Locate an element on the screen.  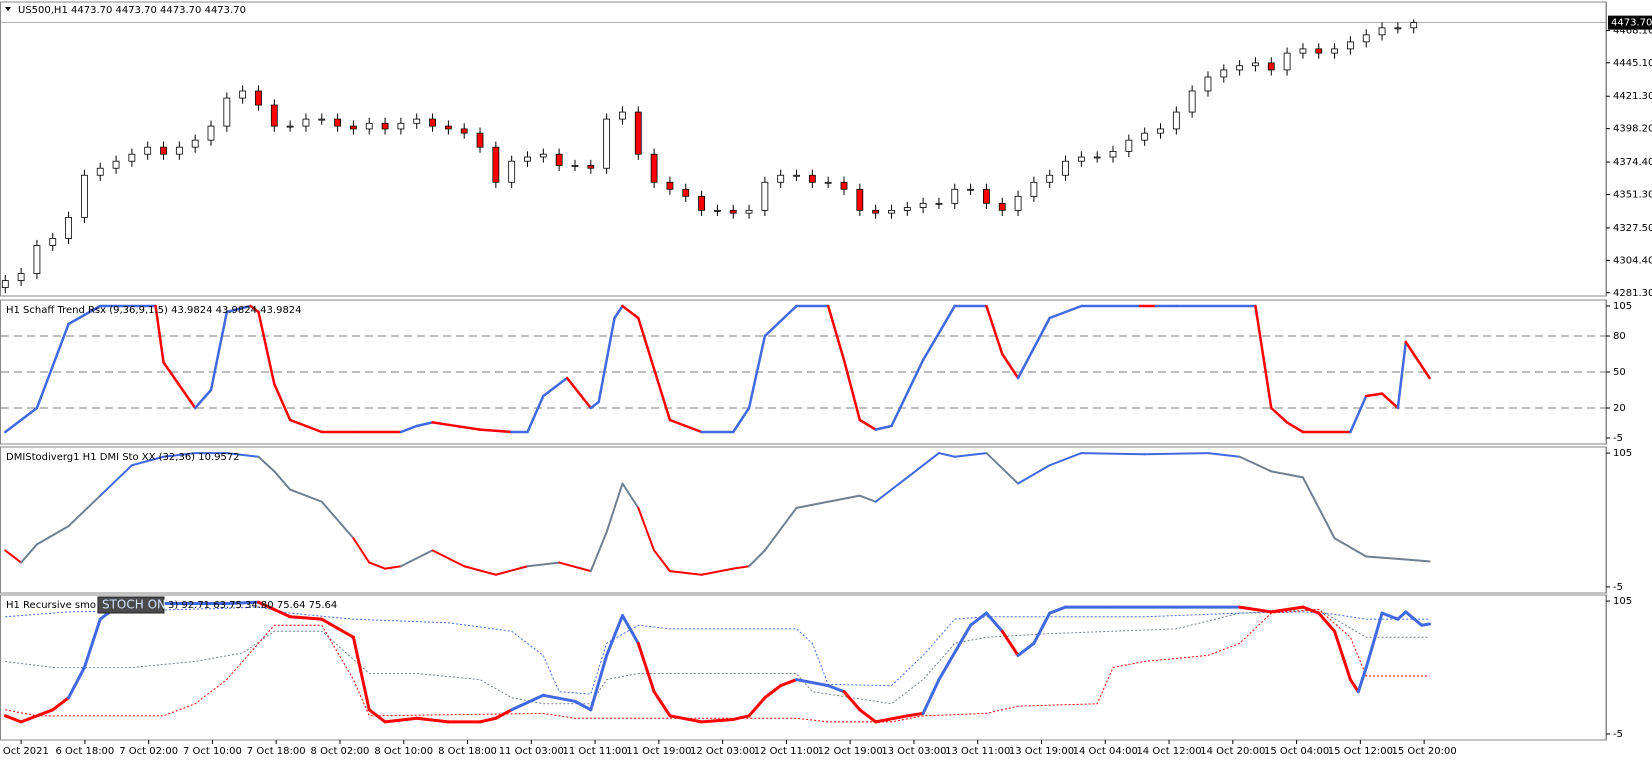
stoch-button-label: STOCH ON is located at coordinates (134, 605).